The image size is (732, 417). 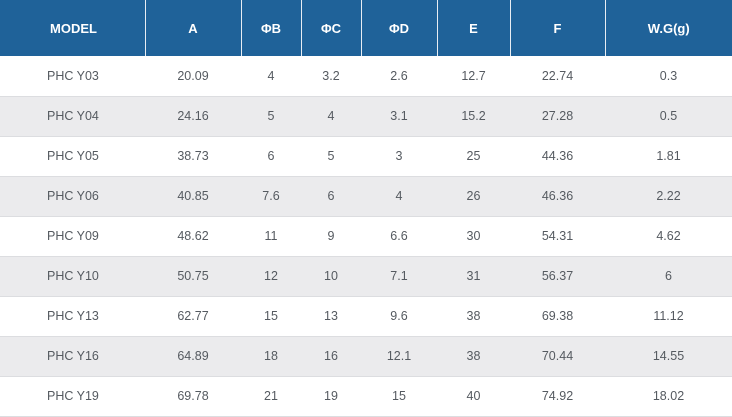 What do you see at coordinates (473, 196) in the screenshot?
I see `cell-e: 26` at bounding box center [473, 196].